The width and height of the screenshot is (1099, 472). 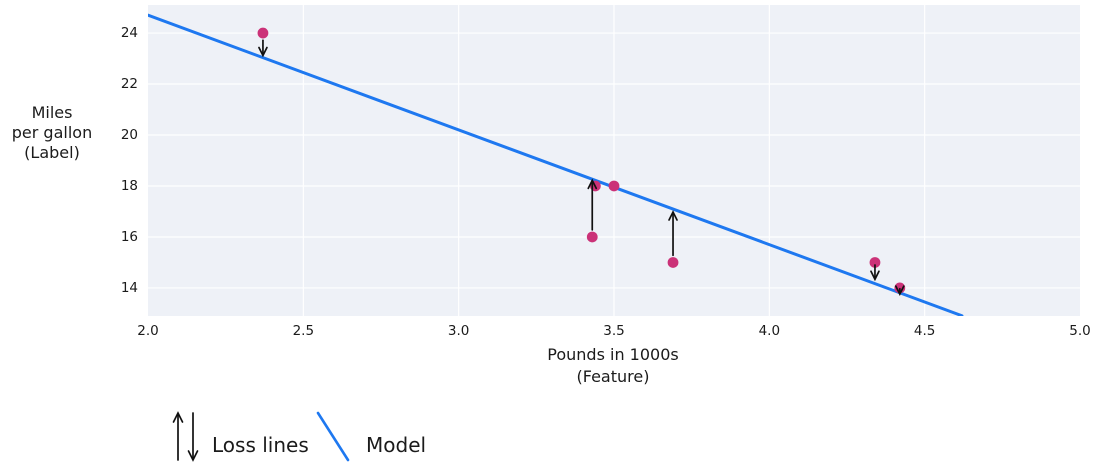 What do you see at coordinates (129, 33) in the screenshot?
I see `y-tick-label: 24` at bounding box center [129, 33].